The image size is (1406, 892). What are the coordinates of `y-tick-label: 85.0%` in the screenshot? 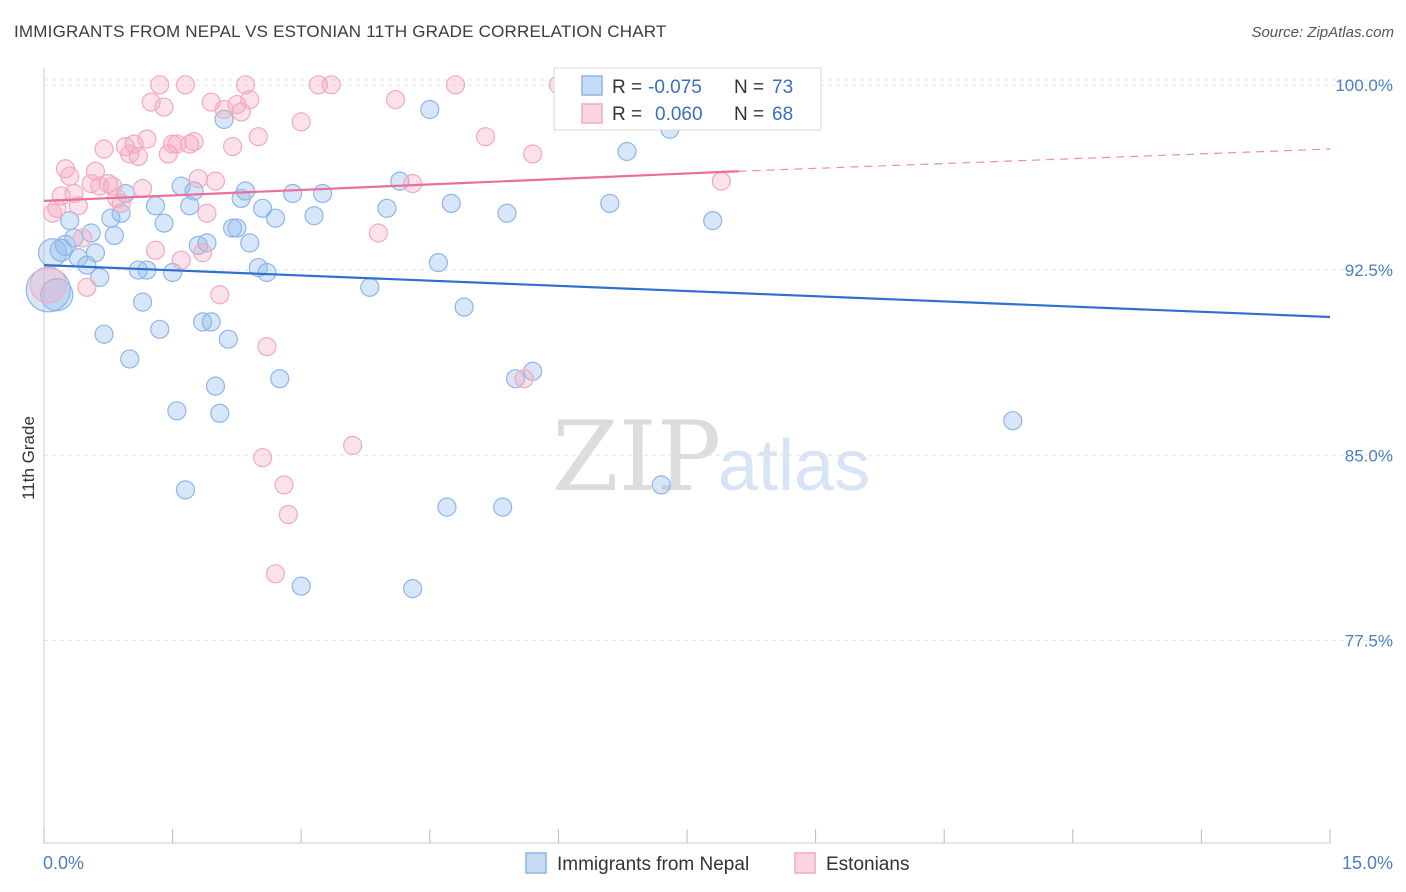 It's located at (1369, 455).